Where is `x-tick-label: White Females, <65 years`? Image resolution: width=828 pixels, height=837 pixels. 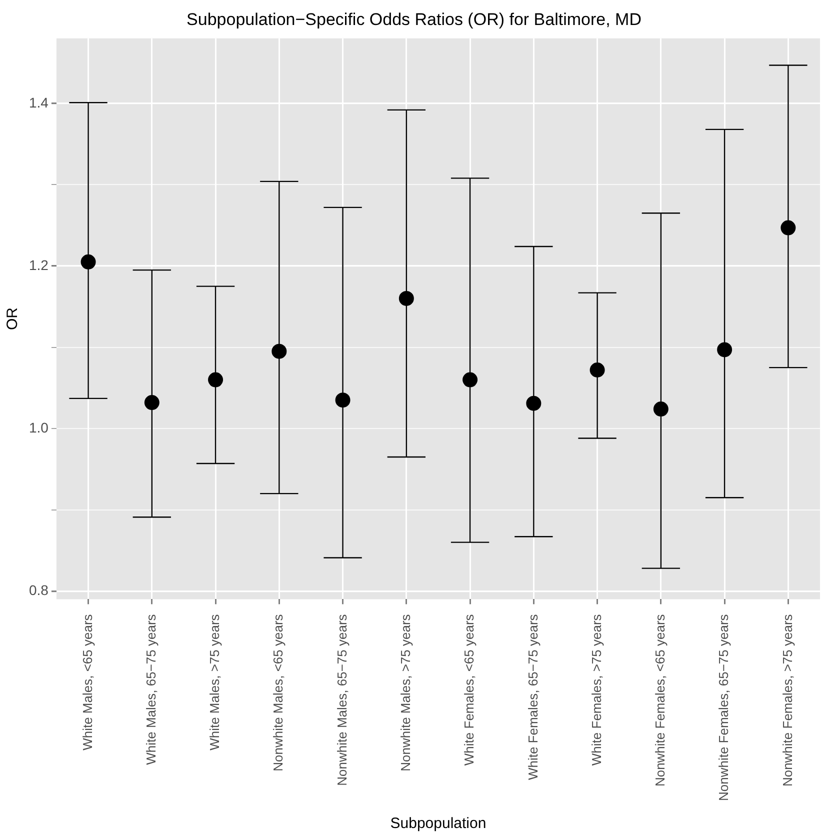
x-tick-label: White Females, <65 years is located at coordinates (469, 690).